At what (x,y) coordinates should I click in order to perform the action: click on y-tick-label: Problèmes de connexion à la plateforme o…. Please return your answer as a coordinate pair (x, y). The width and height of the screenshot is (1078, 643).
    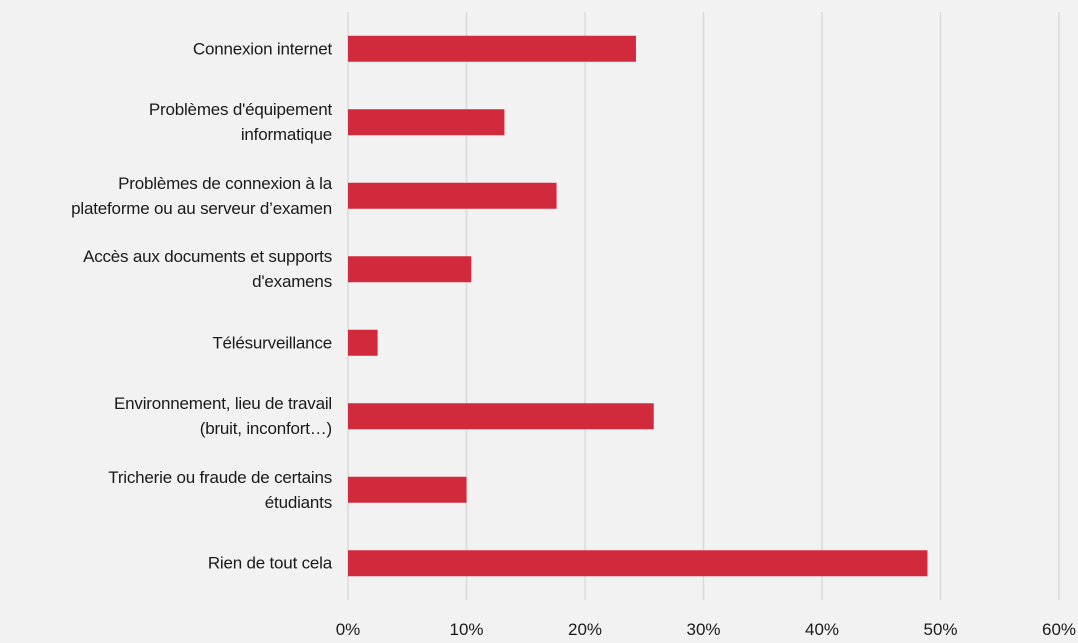
    Looking at the image, I should click on (201, 195).